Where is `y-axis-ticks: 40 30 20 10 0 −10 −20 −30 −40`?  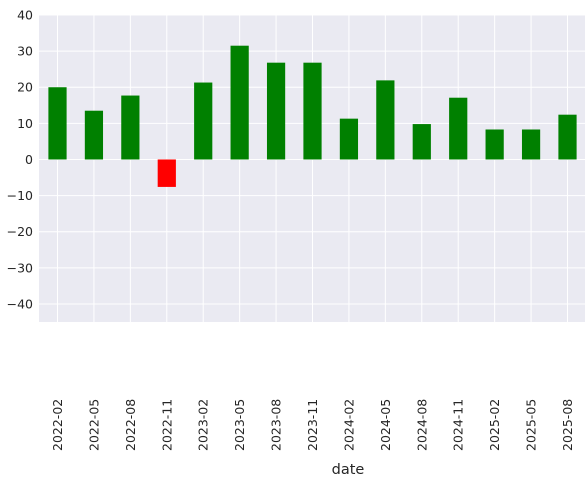
y-axis-ticks: 40 30 20 10 0 −10 −20 −30 −40 is located at coordinates (20, 160).